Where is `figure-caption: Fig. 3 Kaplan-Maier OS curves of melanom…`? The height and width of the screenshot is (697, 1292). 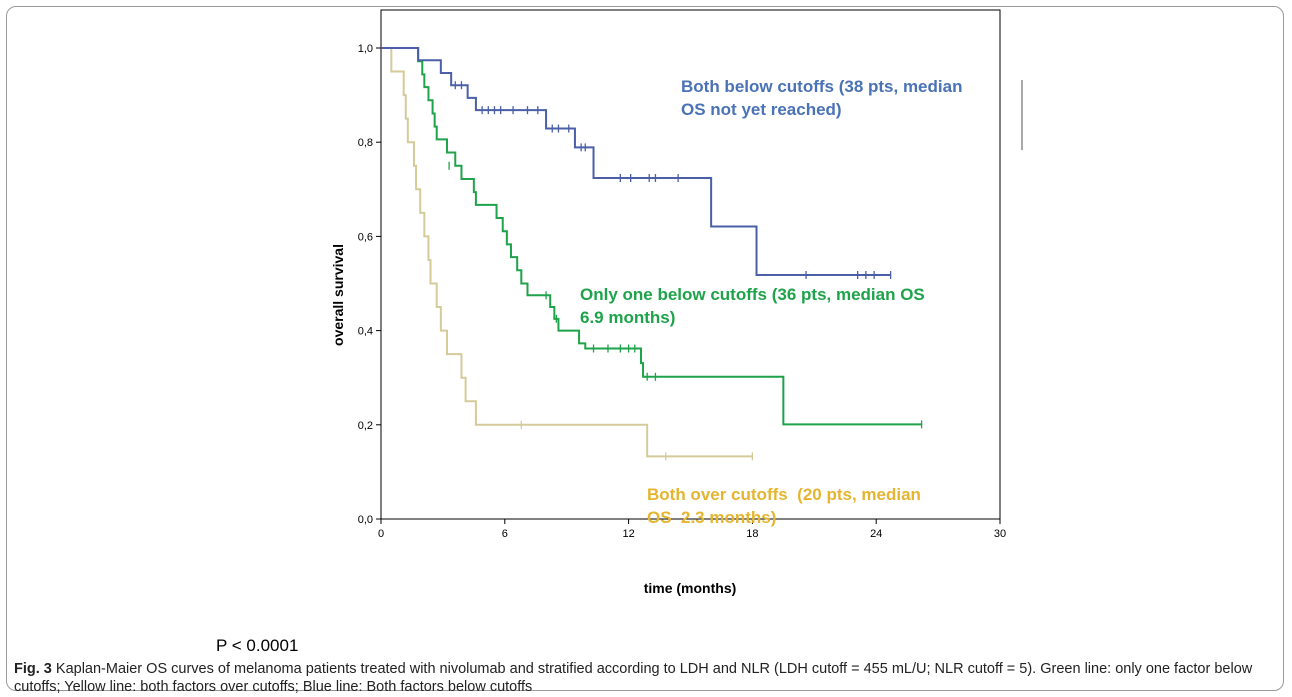
figure-caption: Fig. 3 Kaplan-Maier OS curves of melanom… is located at coordinates (644, 678).